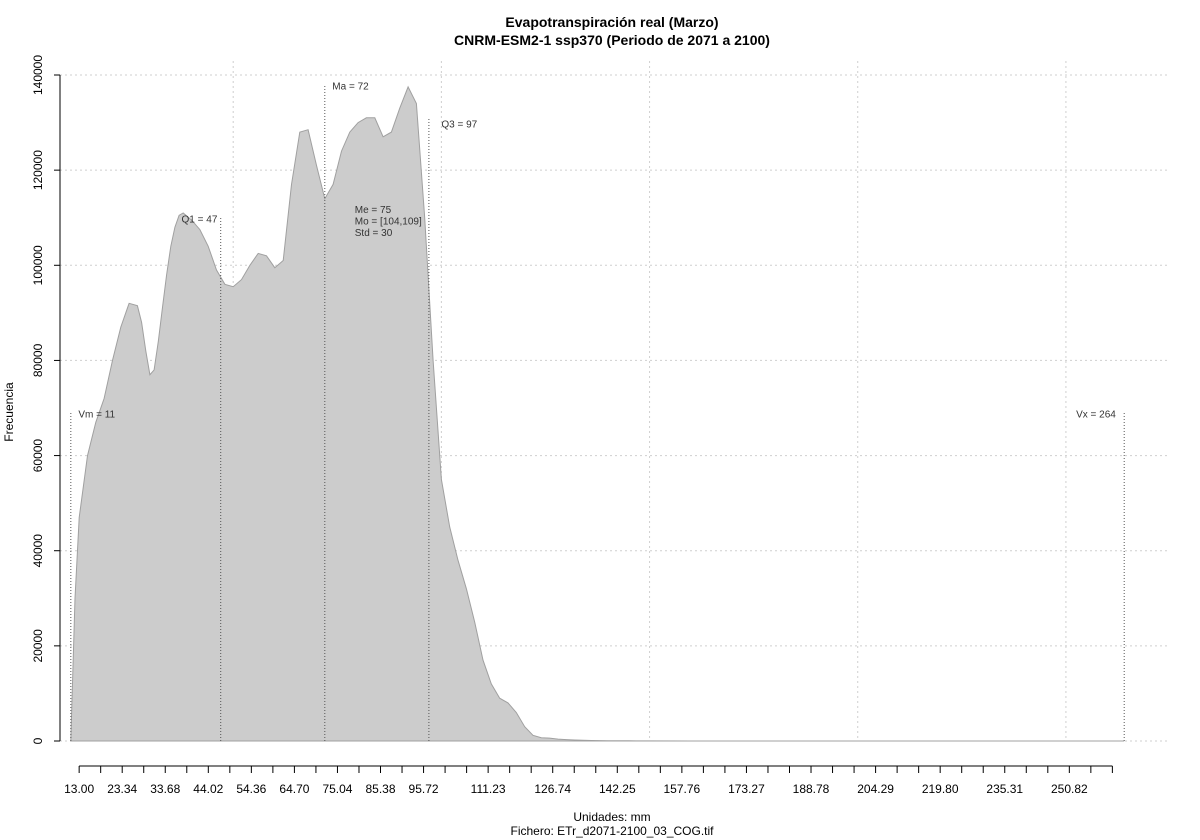 The height and width of the screenshot is (840, 1200). Describe the element at coordinates (46, 399) in the screenshot. I see `y-axis: 0 20000 40000 60000 80000 100000 120000 140000` at that location.